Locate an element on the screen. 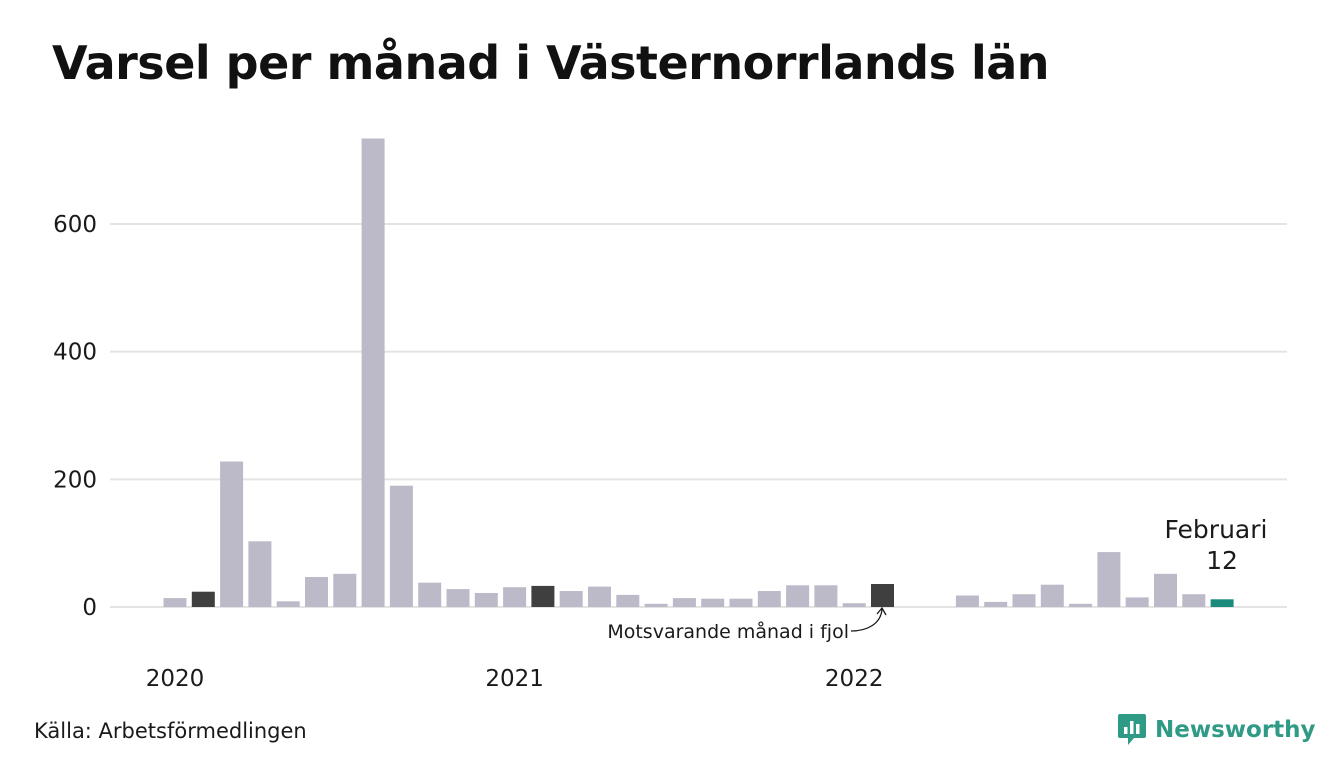 The height and width of the screenshot is (780, 1340). brand-name: Newsworthy is located at coordinates (1235, 730).